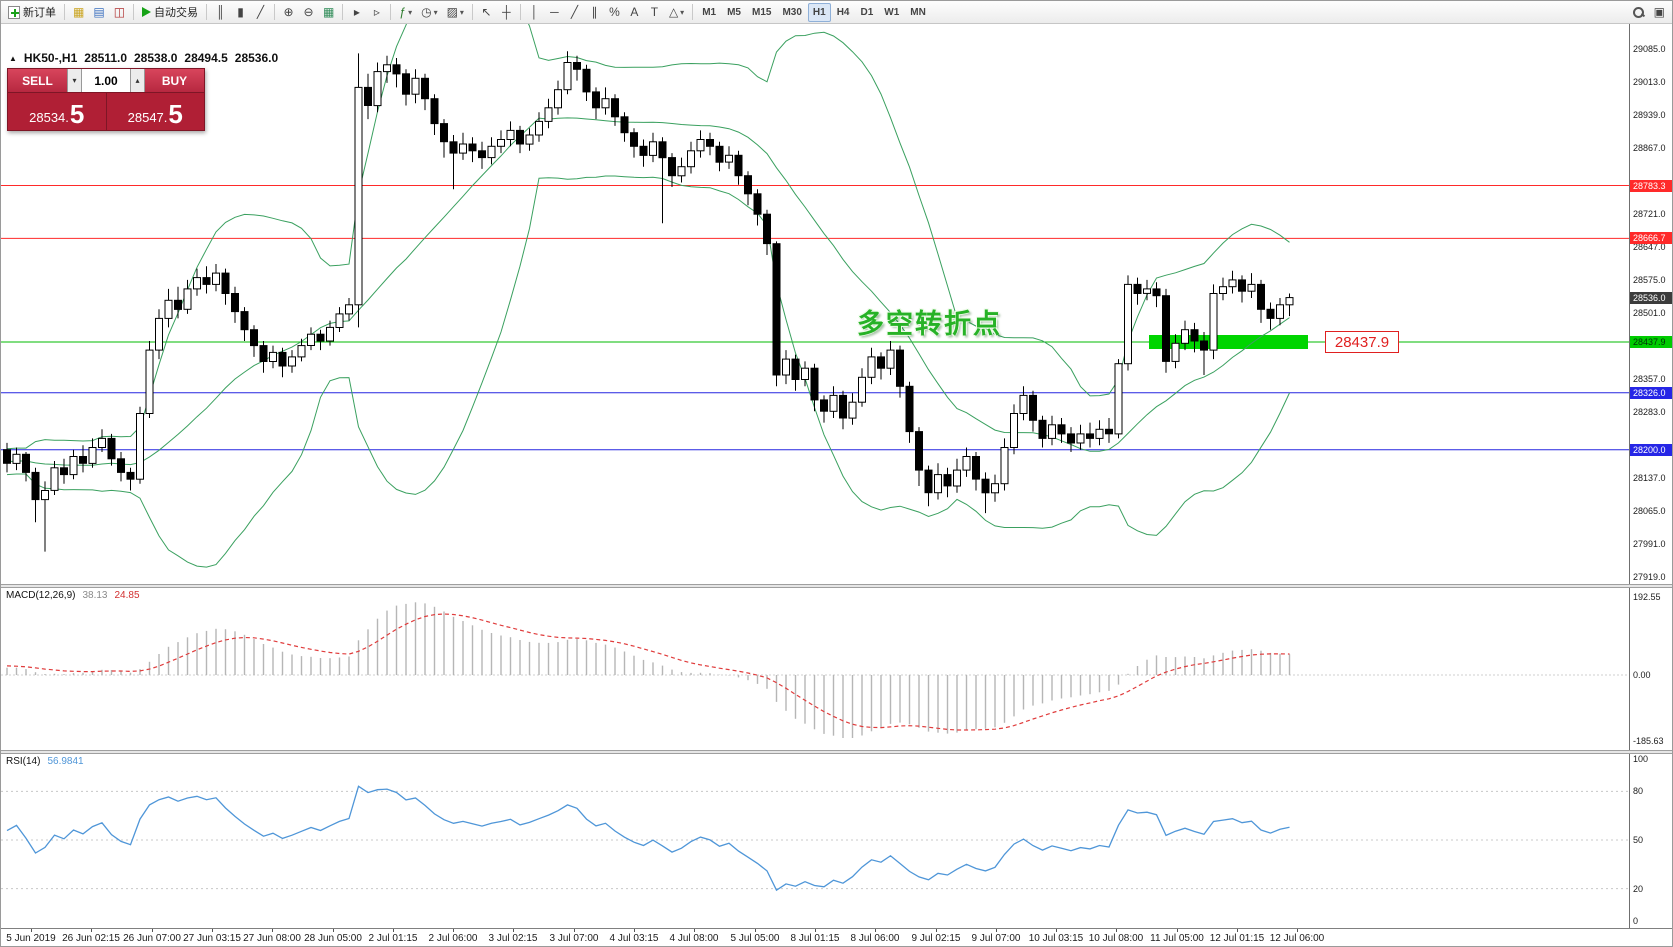 Image resolution: width=1673 pixels, height=947 pixels. Describe the element at coordinates (815, 938) in the screenshot. I see `time-label: 8 Jul 01:15` at that location.